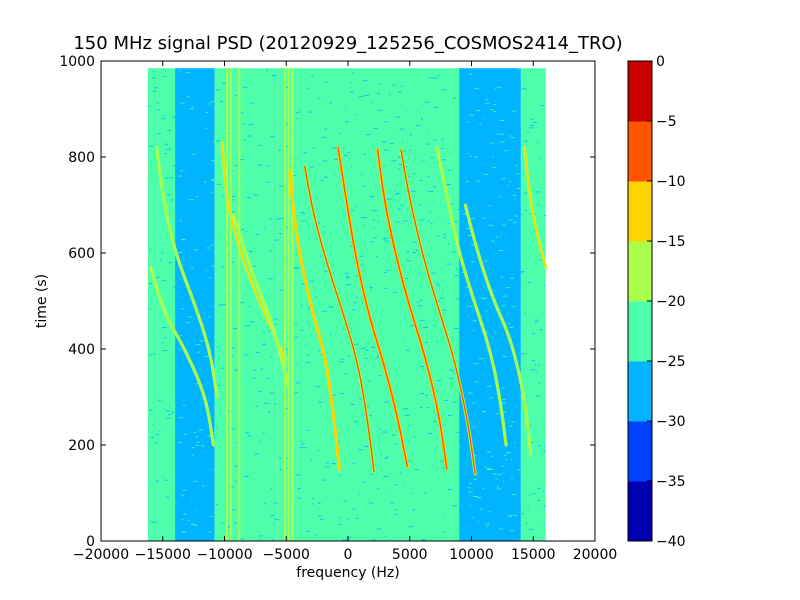 This screenshot has width=800, height=600. I want to click on x-tick-label: −20000, so click(101, 555).